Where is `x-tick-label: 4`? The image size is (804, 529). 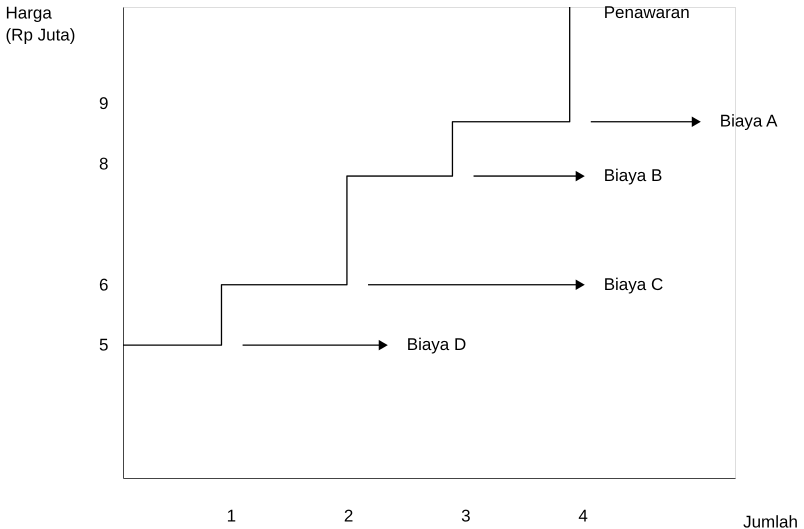
x-tick-label: 4 is located at coordinates (583, 516).